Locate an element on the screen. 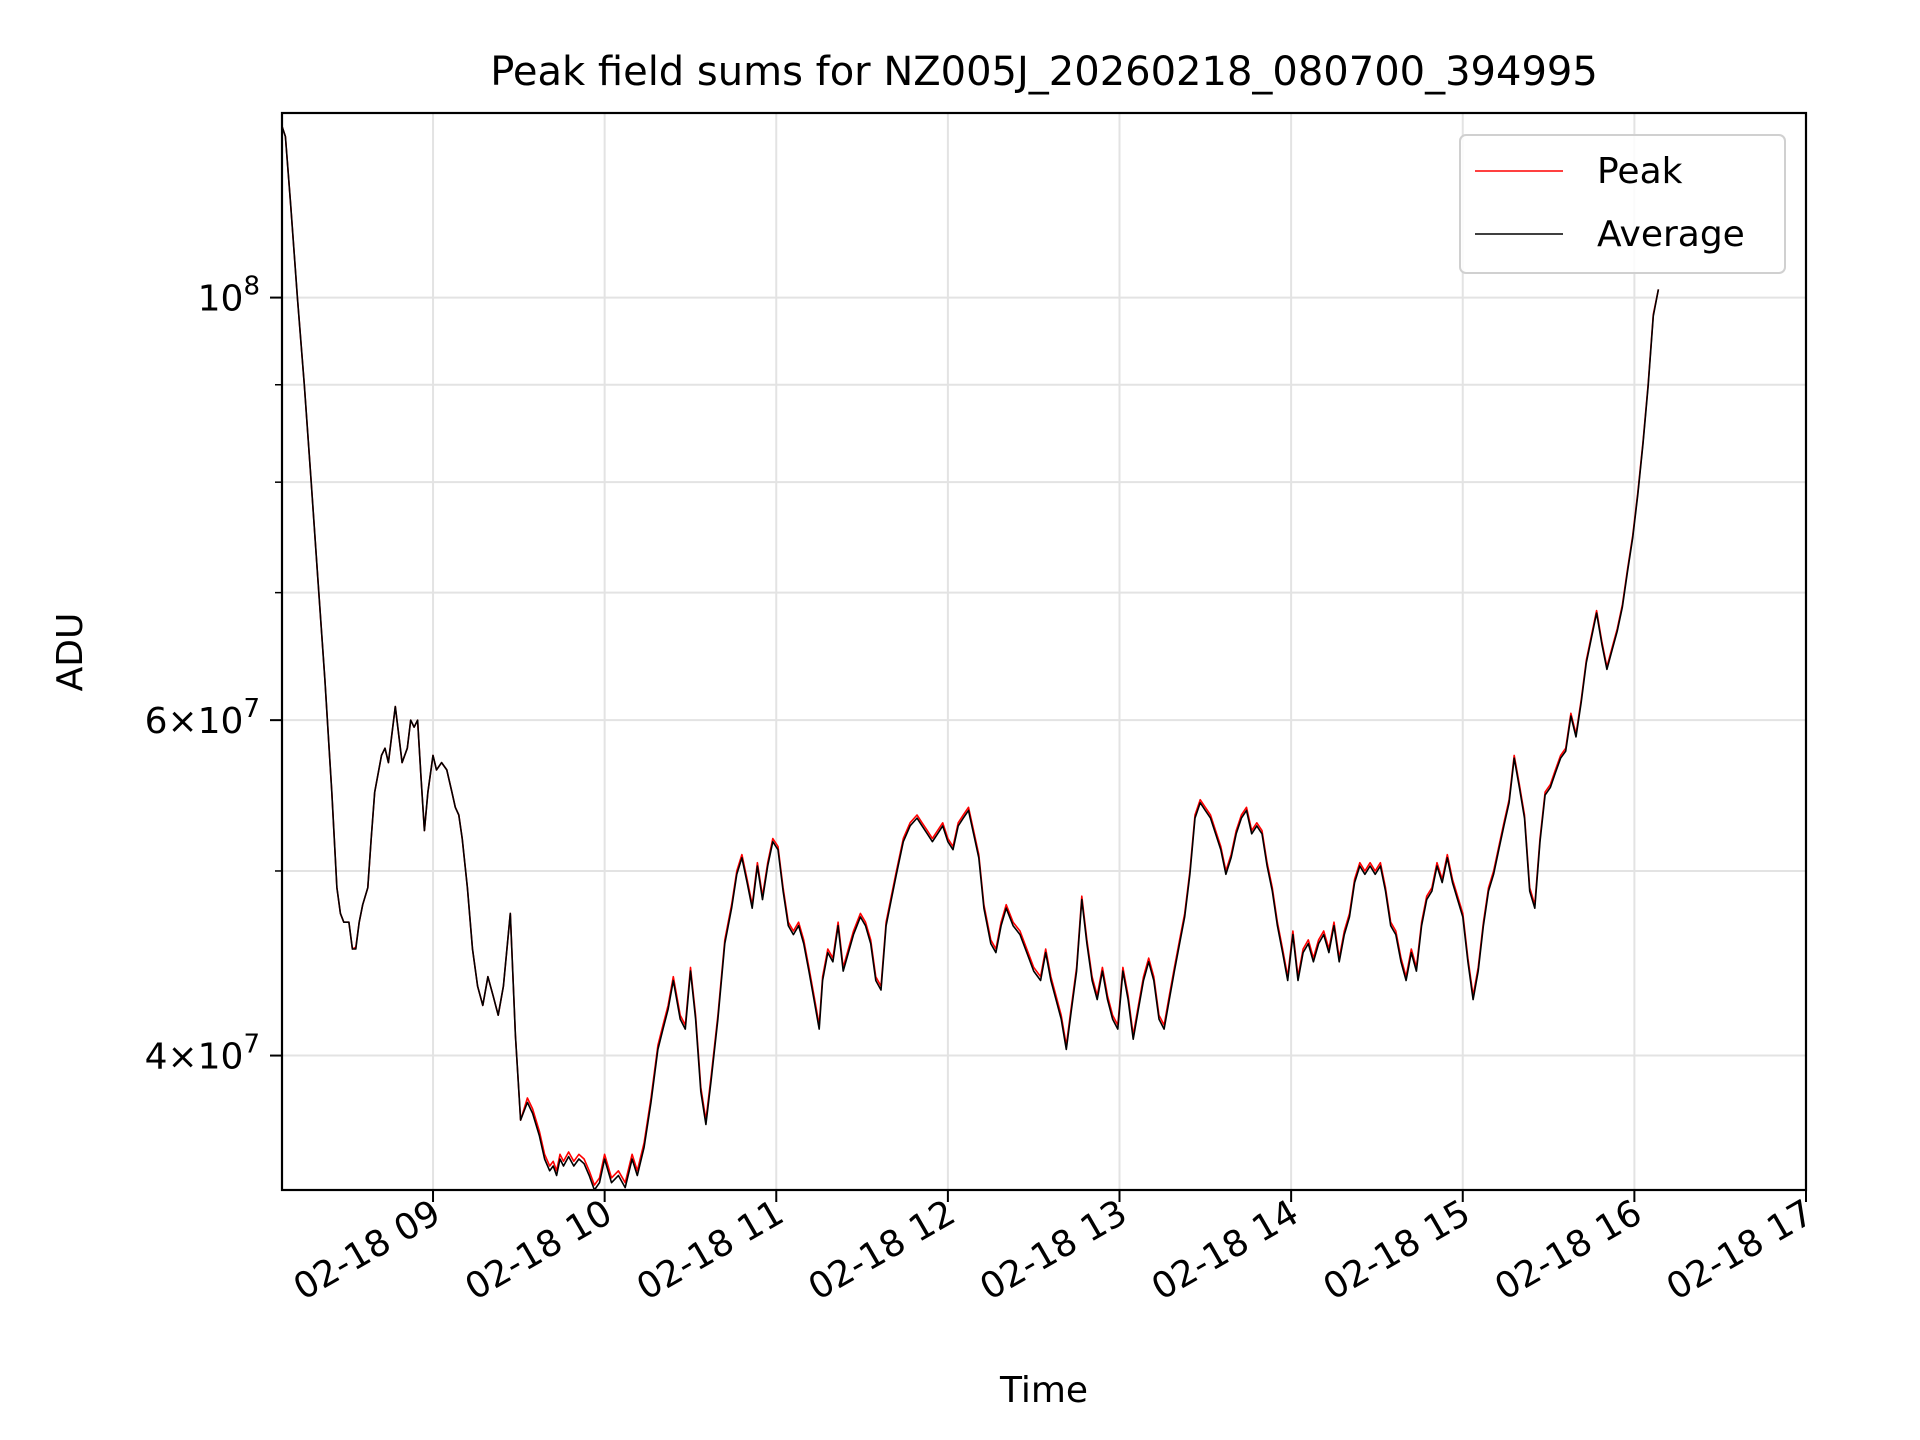 The width and height of the screenshot is (1920, 1440). legend: Peak Average is located at coordinates (1622, 204).